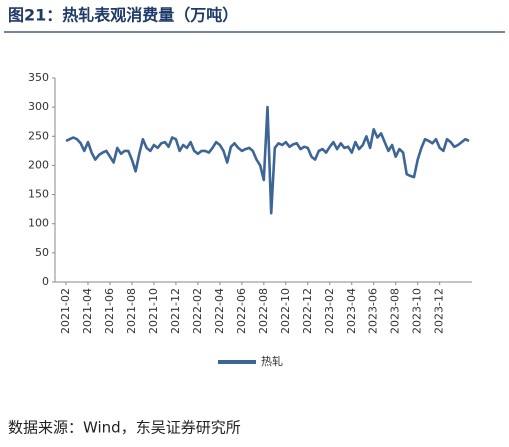 This screenshot has height=447, width=509. I want to click on x-tick-label: 2022-10, so click(285, 311).